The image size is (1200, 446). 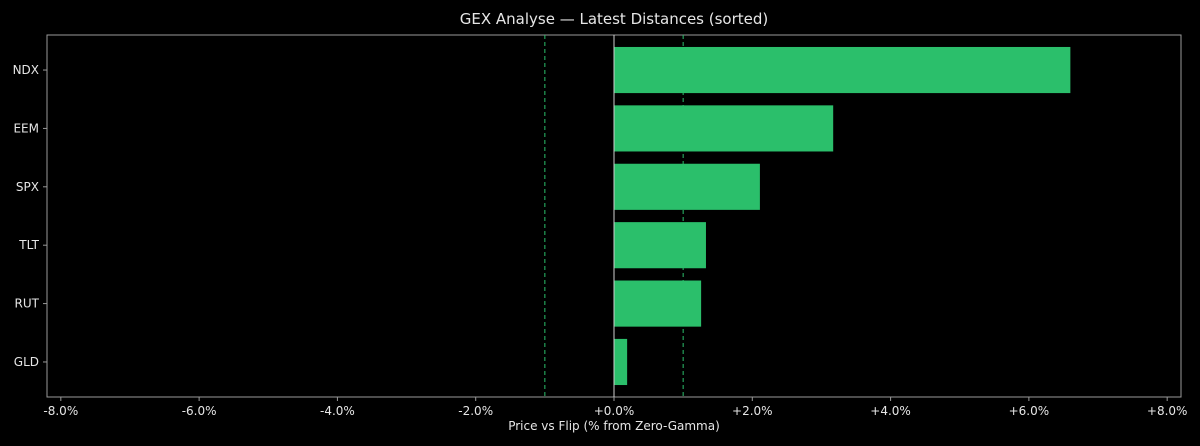 What do you see at coordinates (1029, 411) in the screenshot?
I see `x-tick-label: +6.0%` at bounding box center [1029, 411].